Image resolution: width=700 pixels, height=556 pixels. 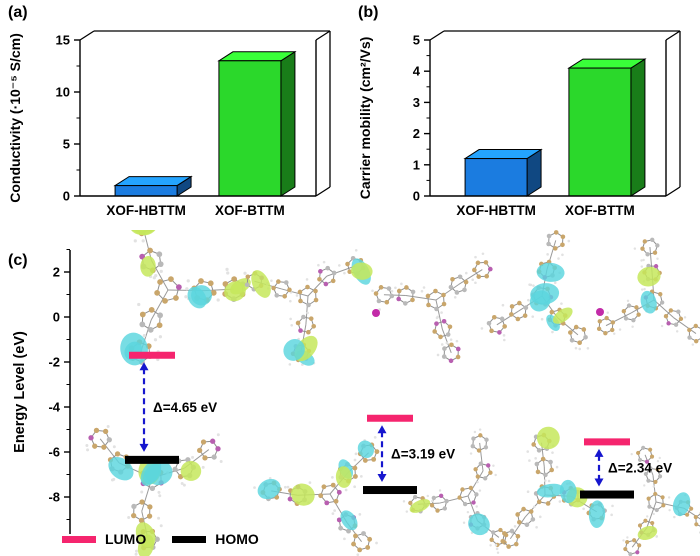 I want to click on panel-b-label: (b), so click(x=368, y=12).